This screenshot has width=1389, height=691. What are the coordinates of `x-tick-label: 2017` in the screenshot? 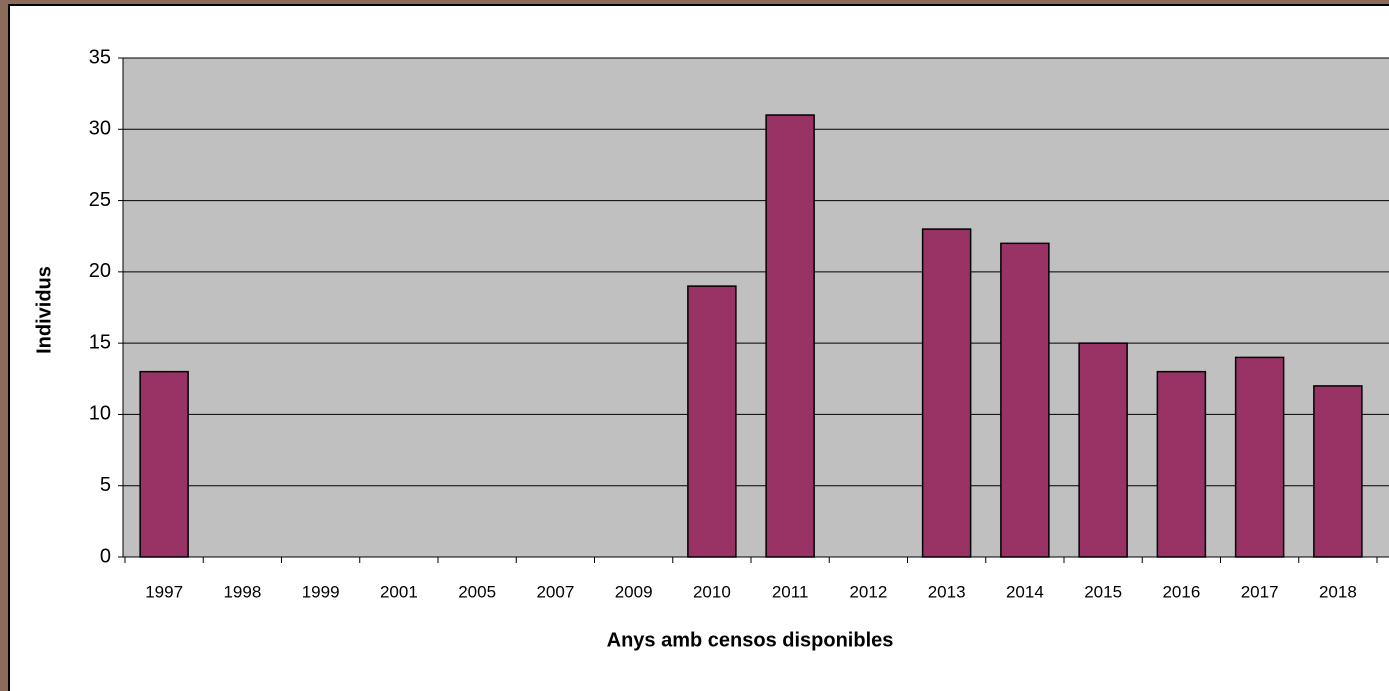 It's located at (1260, 591).